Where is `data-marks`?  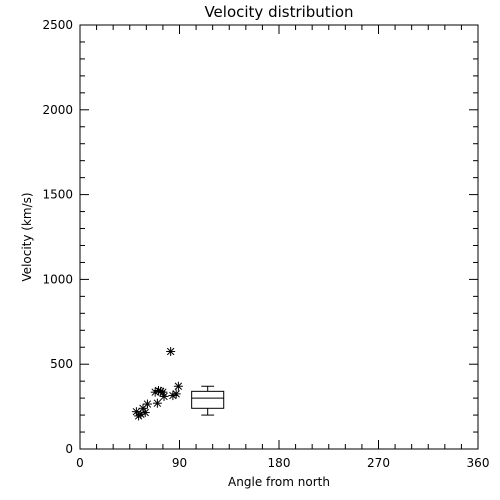 data-marks is located at coordinates (178, 383).